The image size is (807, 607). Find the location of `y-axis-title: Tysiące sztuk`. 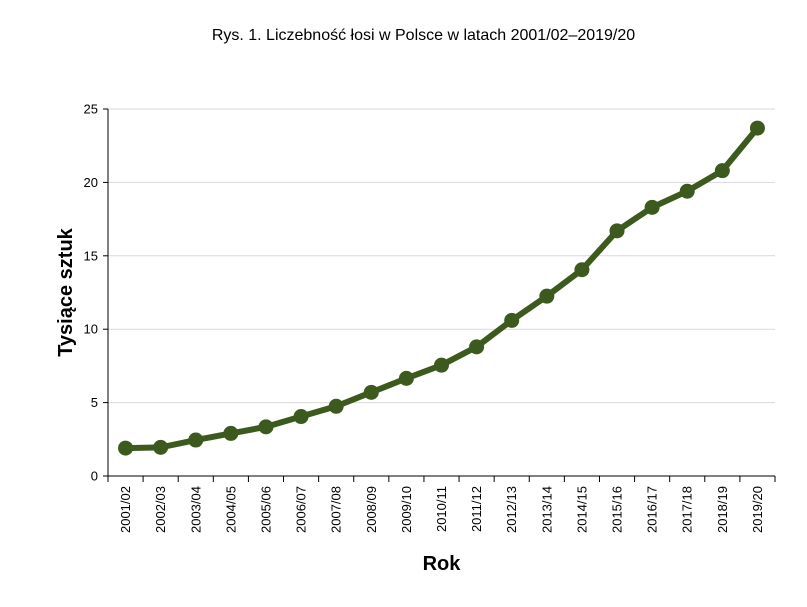

y-axis-title: Tysiące sztuk is located at coordinates (66, 291).